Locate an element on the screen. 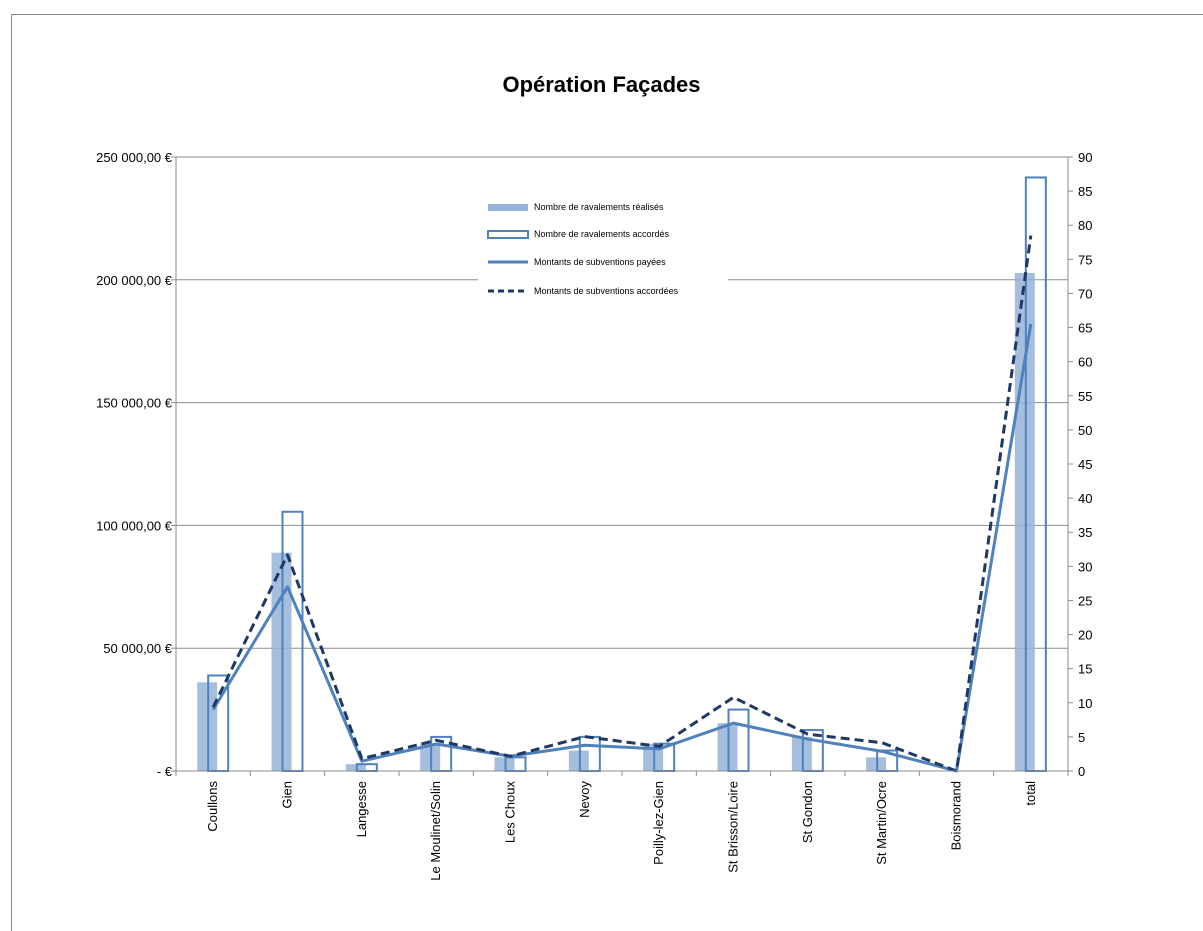 The width and height of the screenshot is (1203, 931). chart-title: Opération Façades is located at coordinates (601, 84).